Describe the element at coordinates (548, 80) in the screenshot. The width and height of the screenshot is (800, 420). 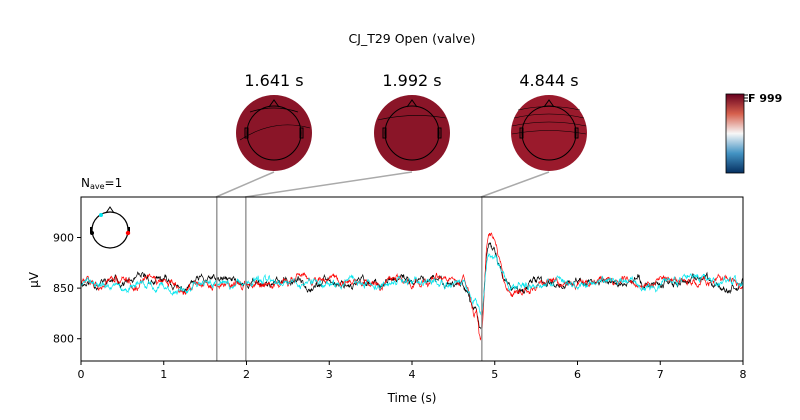
I see `topomap-time-label: 4.844 s` at that location.